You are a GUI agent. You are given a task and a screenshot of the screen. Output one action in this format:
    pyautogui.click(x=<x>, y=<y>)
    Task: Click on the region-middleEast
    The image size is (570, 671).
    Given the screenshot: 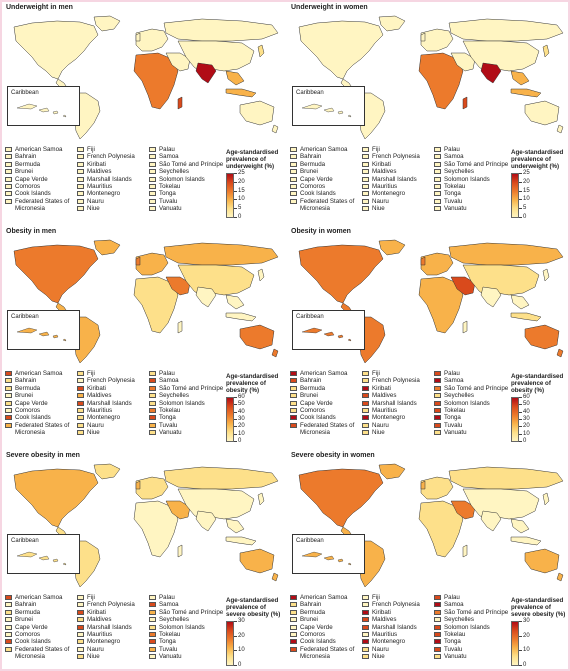 What is the action you would take?
    pyautogui.click(x=463, y=286)
    